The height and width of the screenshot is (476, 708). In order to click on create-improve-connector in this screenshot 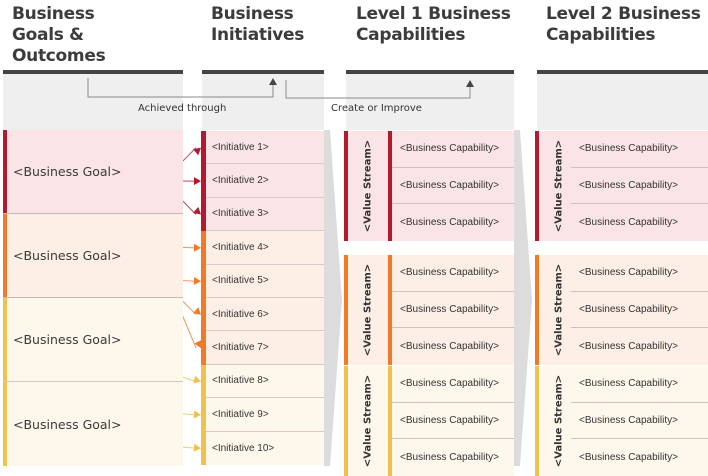, I will do `click(378, 89)`.